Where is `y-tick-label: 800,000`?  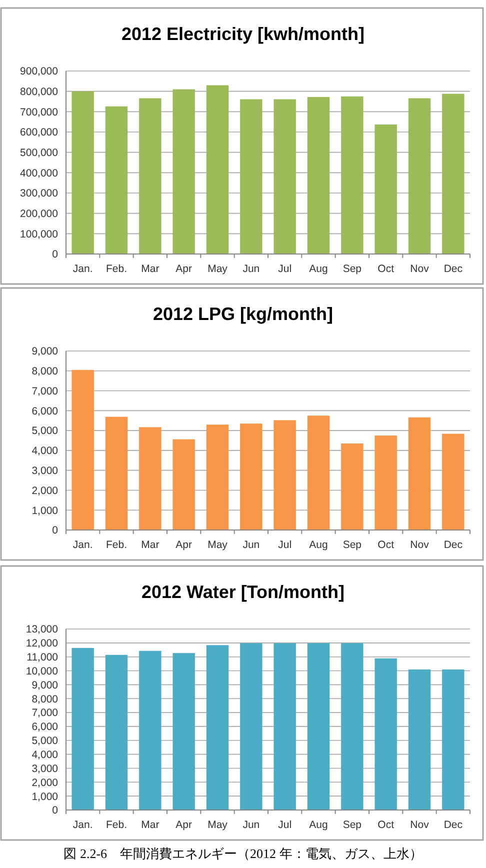
y-tick-label: 800,000 is located at coordinates (39, 92).